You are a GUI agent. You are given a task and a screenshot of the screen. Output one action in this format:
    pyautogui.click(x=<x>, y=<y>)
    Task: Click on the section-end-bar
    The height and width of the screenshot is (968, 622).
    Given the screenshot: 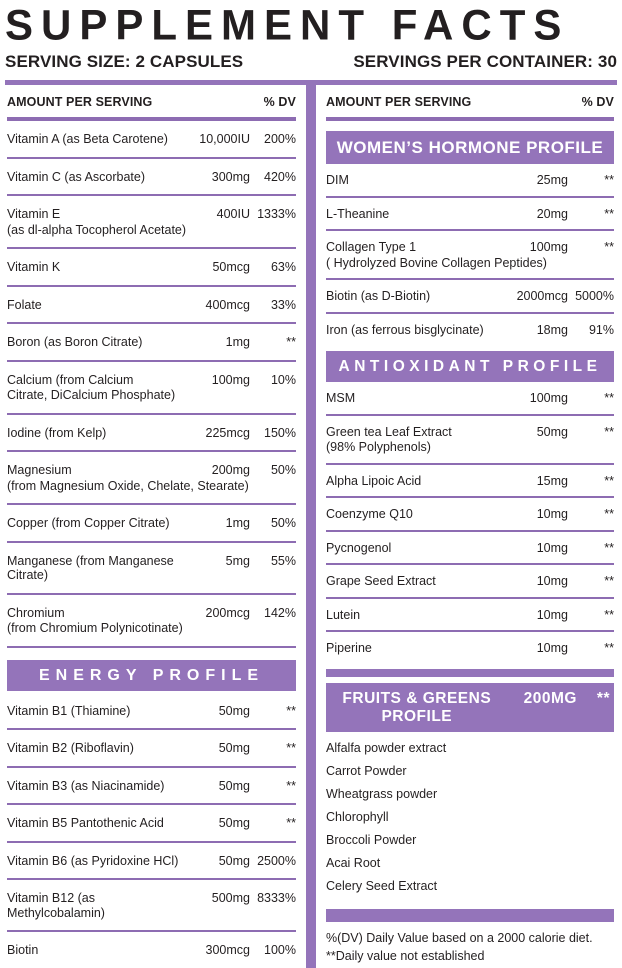 What is the action you would take?
    pyautogui.click(x=470, y=672)
    